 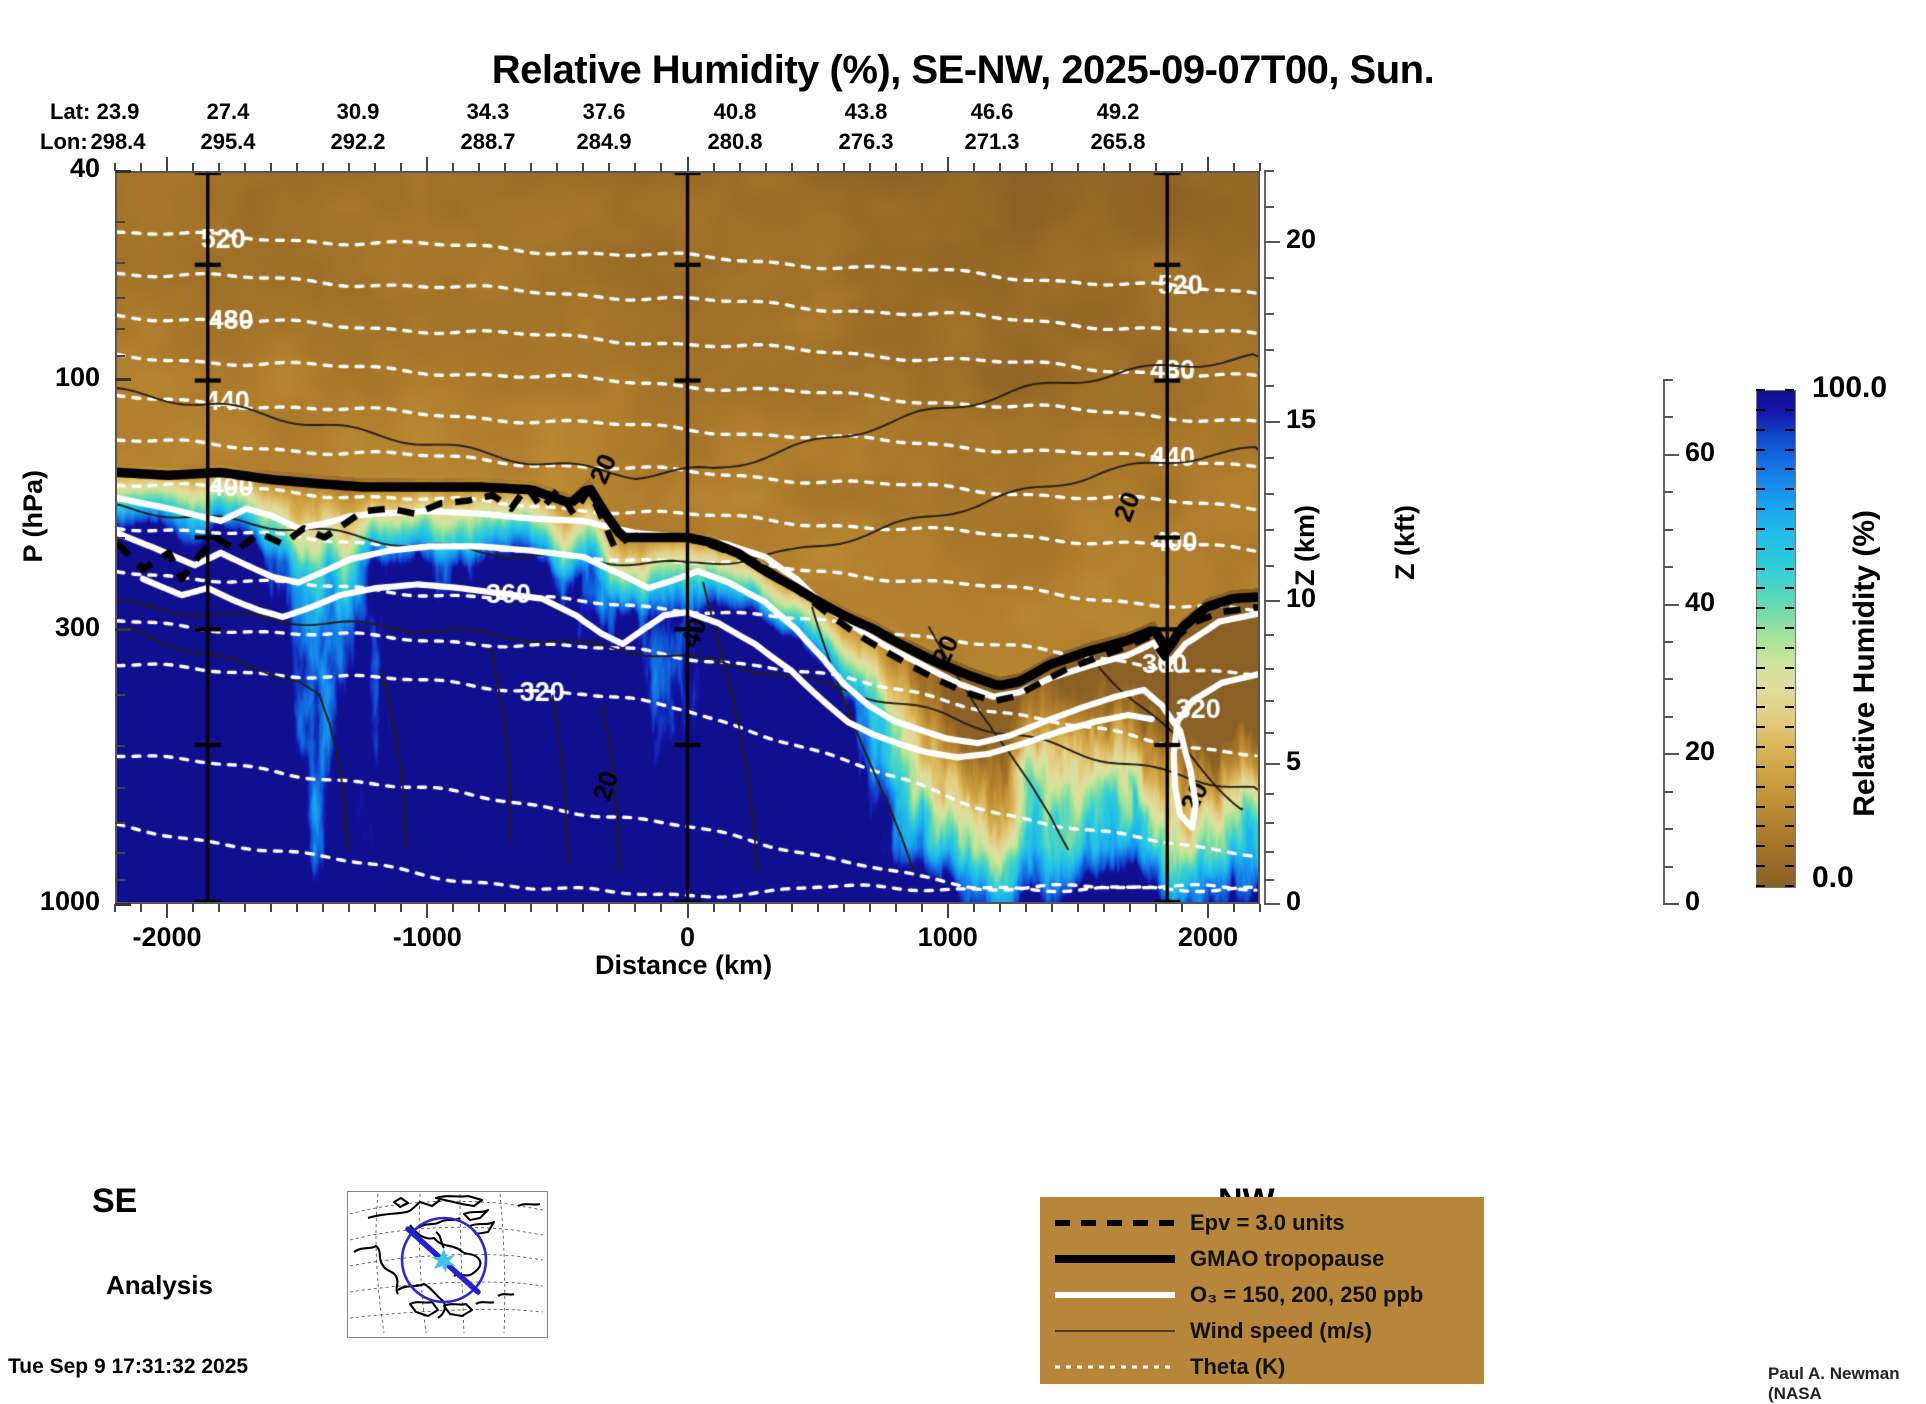 What do you see at coordinates (488, 141) in the screenshot?
I see `lon-value: 288.7` at bounding box center [488, 141].